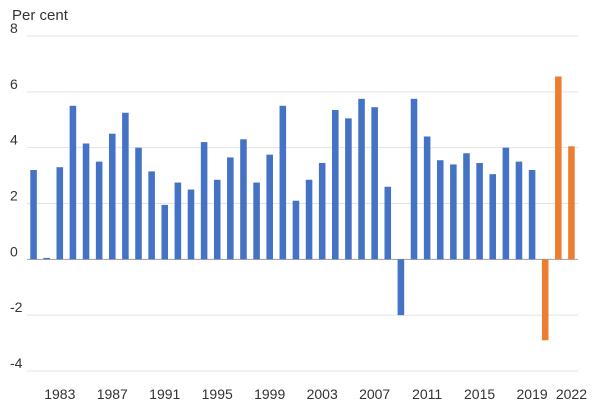 This screenshot has height=413, width=600. What do you see at coordinates (86, 201) in the screenshot?
I see `bar-1985` at bounding box center [86, 201].